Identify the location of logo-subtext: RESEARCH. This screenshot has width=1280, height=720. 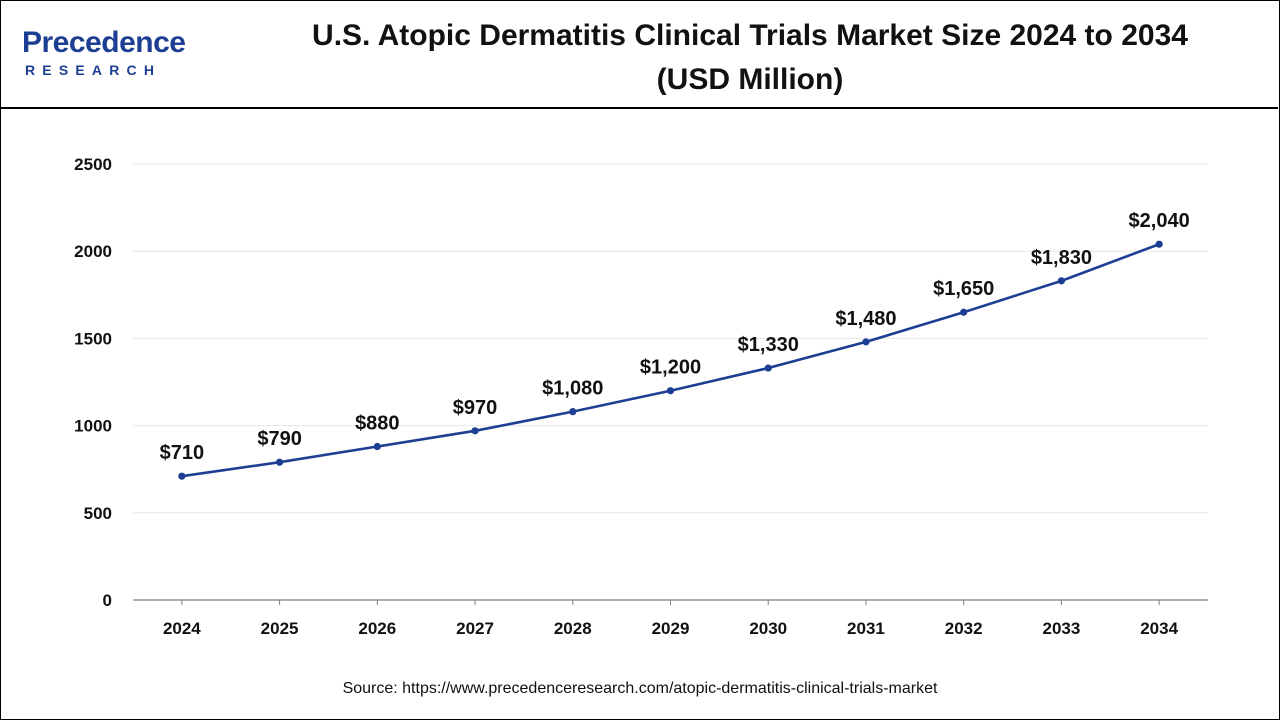
(93, 70).